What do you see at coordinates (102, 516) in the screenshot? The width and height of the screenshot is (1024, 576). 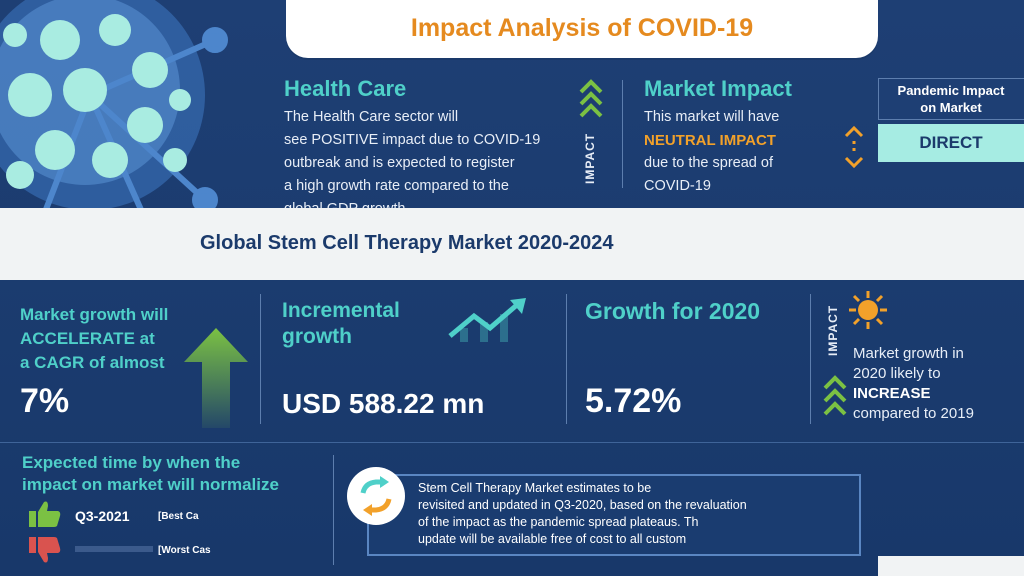 I see `best-case-value: Q3-2021` at bounding box center [102, 516].